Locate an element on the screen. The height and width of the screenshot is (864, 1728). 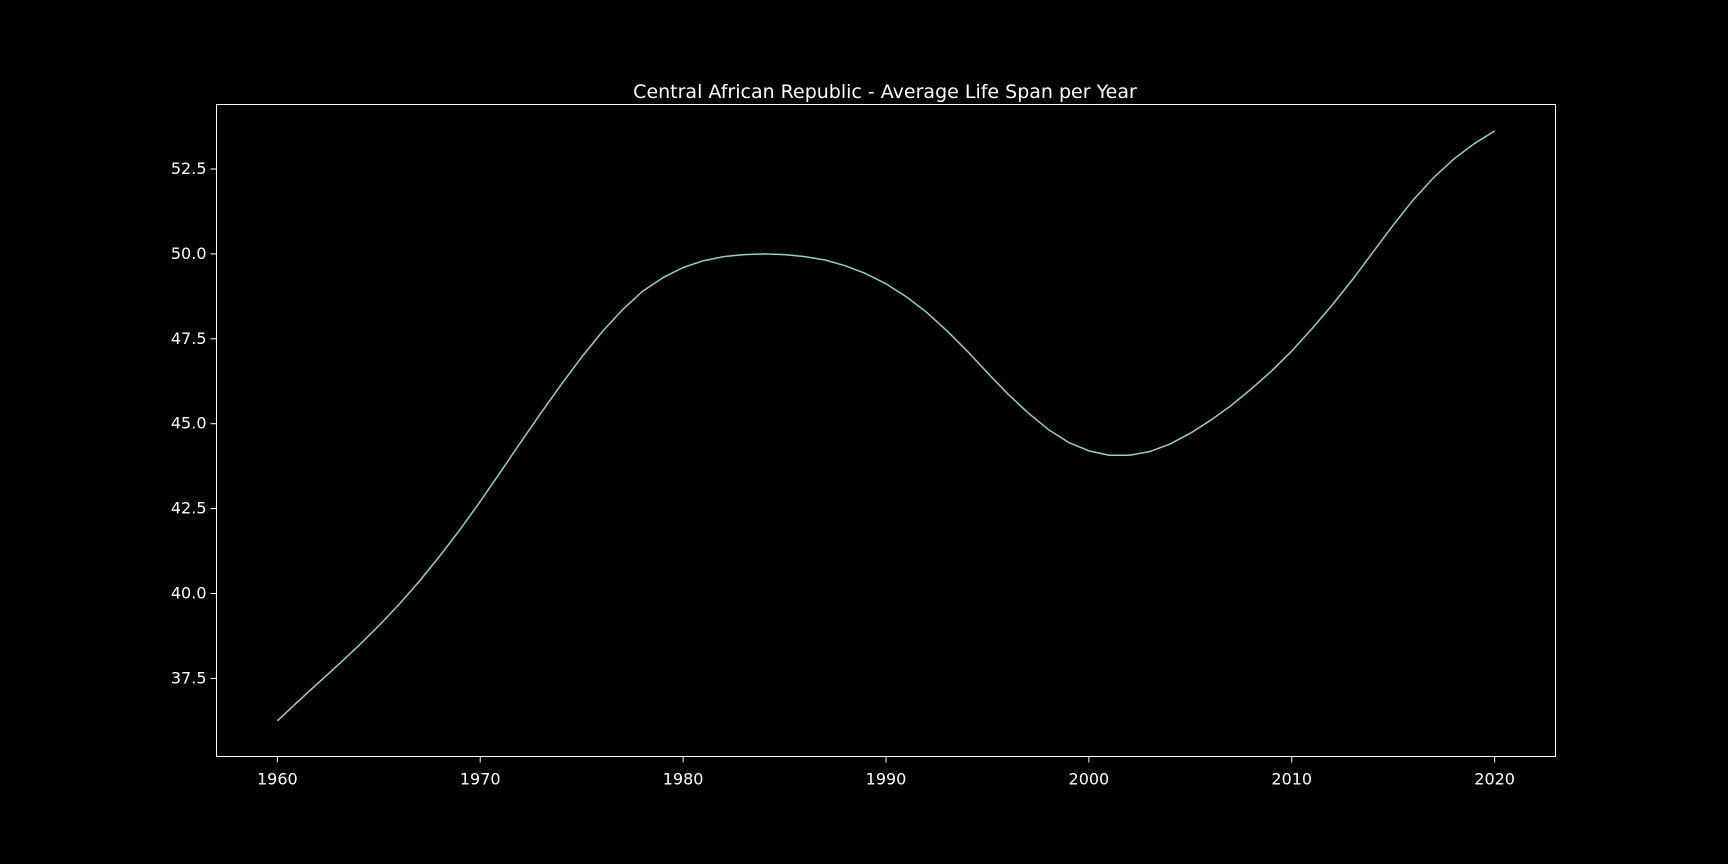
x-tick-label: 2000 is located at coordinates (1089, 779).